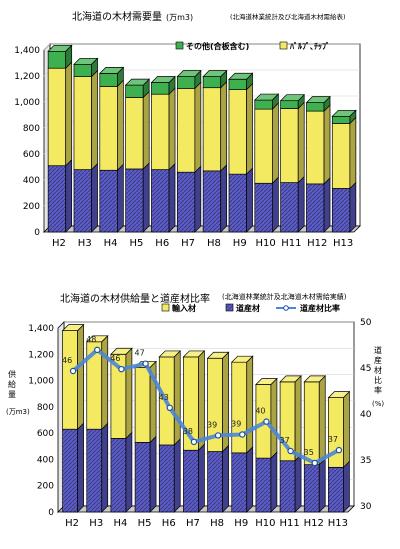 The height and width of the screenshot is (549, 400). Describe the element at coordinates (163, 129) in the screenshot. I see `chart1-bar-H6-seg1` at that location.